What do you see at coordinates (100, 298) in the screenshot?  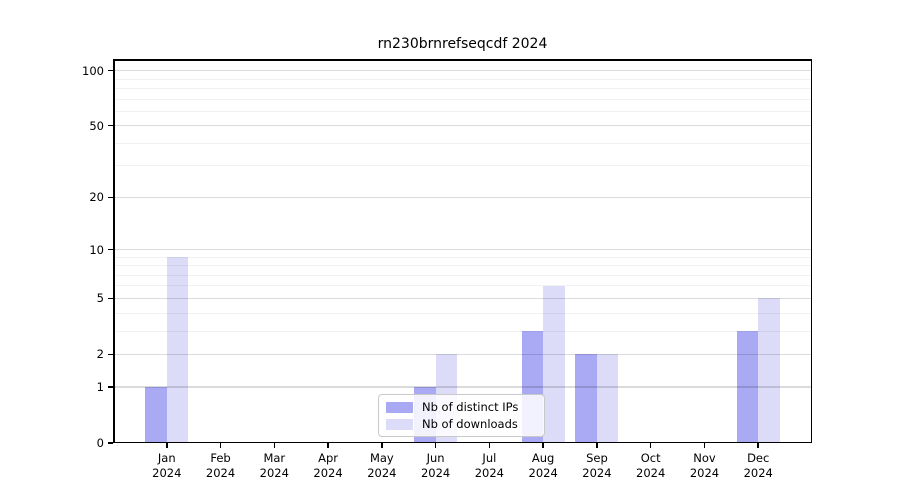 I see `y-tick-label-5: 5` at bounding box center [100, 298].